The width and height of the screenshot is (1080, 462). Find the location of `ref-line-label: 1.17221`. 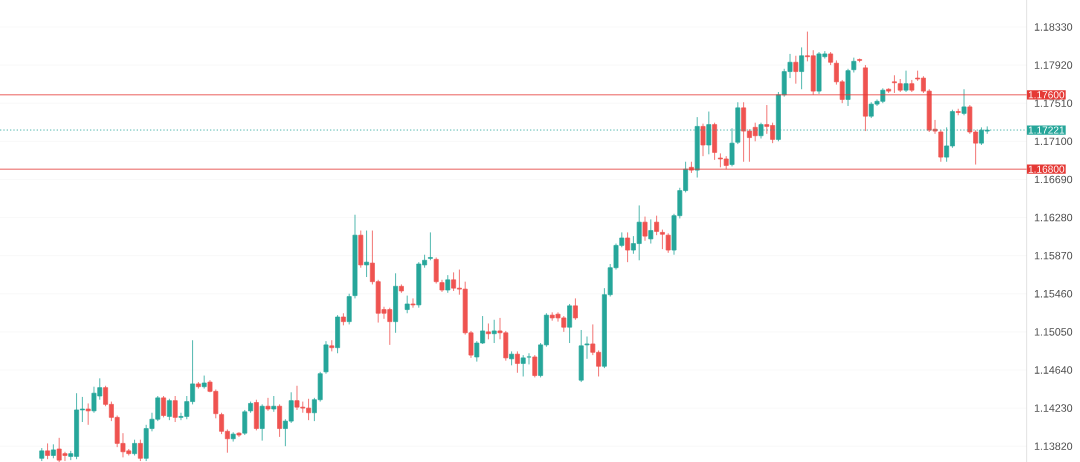

ref-line-label: 1.17221 is located at coordinates (1046, 130).